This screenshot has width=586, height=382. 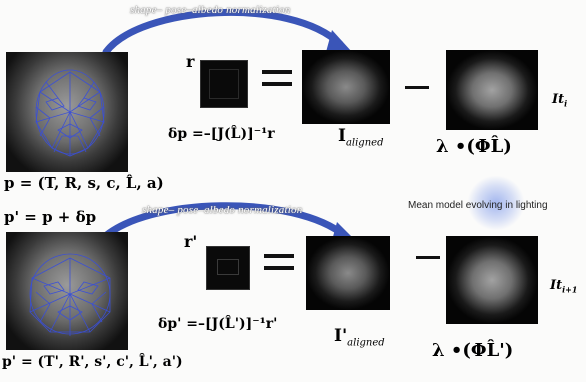 What do you see at coordinates (50, 217) in the screenshot?
I see `bottom-update-equation: p' = p + δp` at bounding box center [50, 217].